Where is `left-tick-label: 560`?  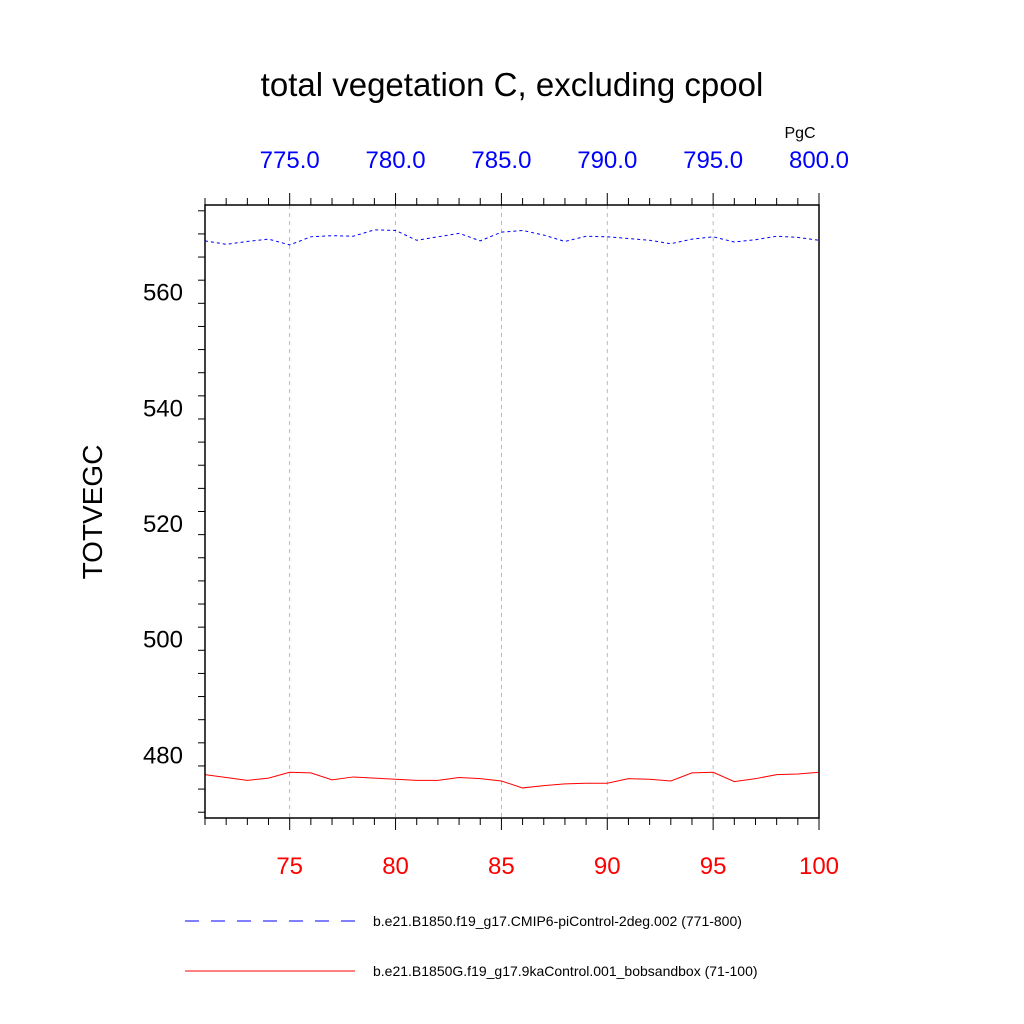 left-tick-label: 560 is located at coordinates (163, 293).